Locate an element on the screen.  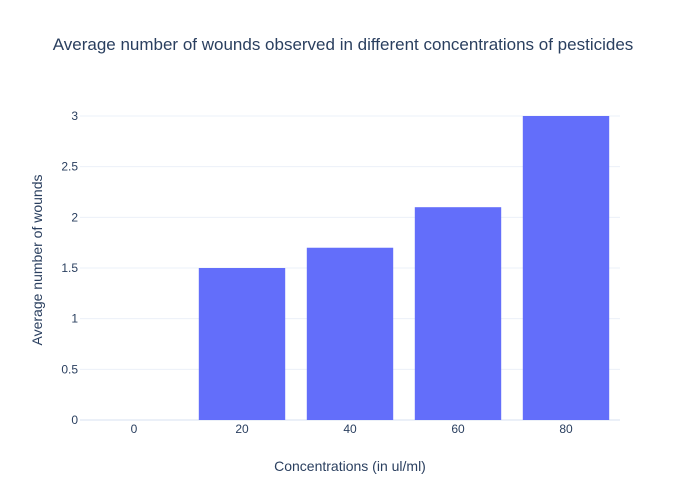
y-tick-label: 0.5 is located at coordinates (69, 369).